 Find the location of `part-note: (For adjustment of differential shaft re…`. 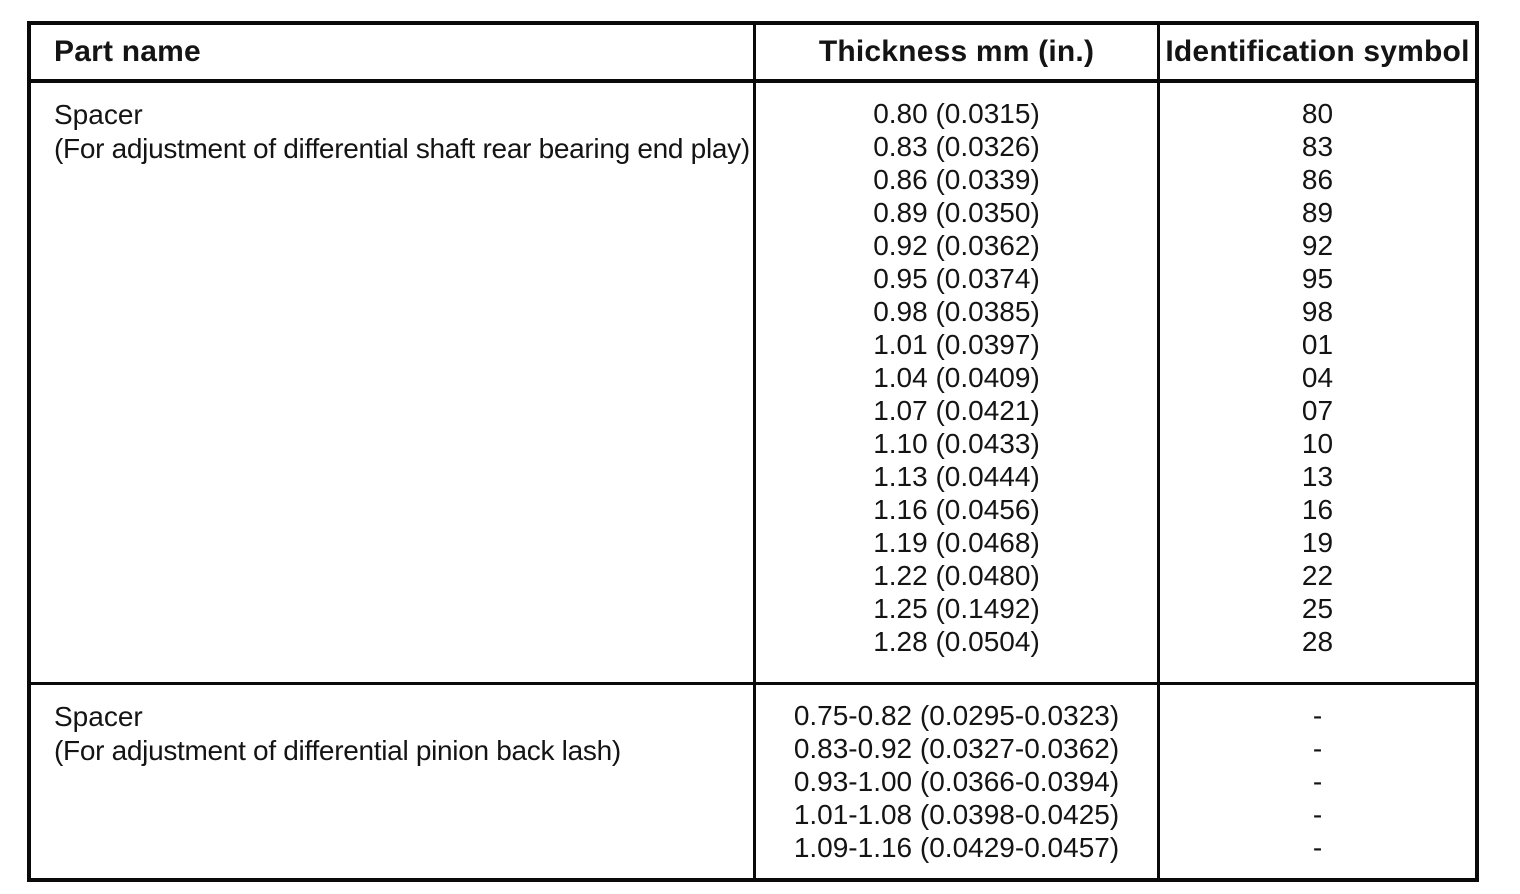

part-note: (For adjustment of differential shaft re… is located at coordinates (402, 148).